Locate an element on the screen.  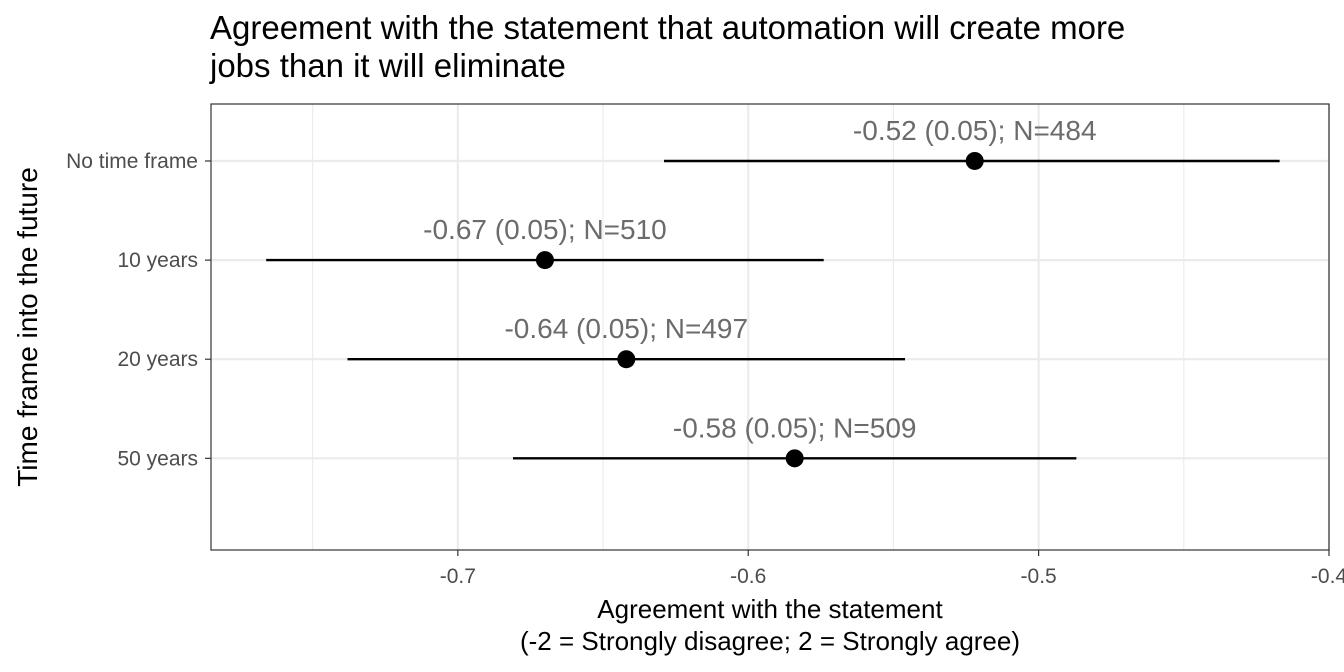
data-label-1: -0.67 (0.05); N=510 is located at coordinates (545, 229).